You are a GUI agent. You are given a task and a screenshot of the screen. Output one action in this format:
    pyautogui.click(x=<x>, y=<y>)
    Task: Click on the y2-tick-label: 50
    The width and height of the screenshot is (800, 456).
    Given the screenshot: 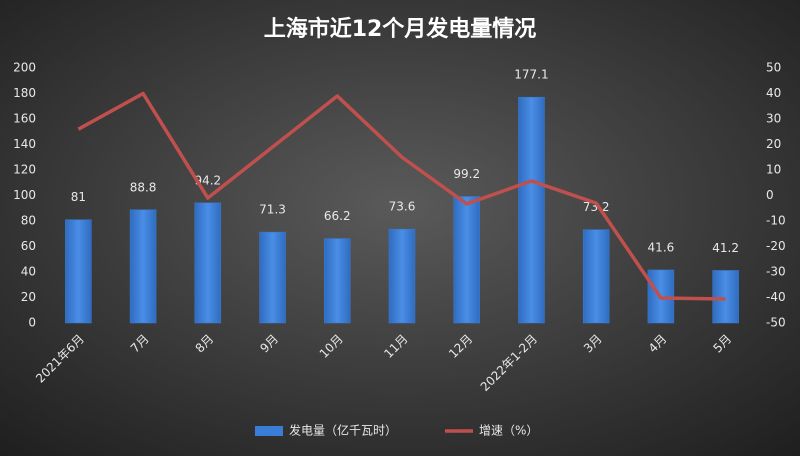 What is the action you would take?
    pyautogui.click(x=773, y=68)
    